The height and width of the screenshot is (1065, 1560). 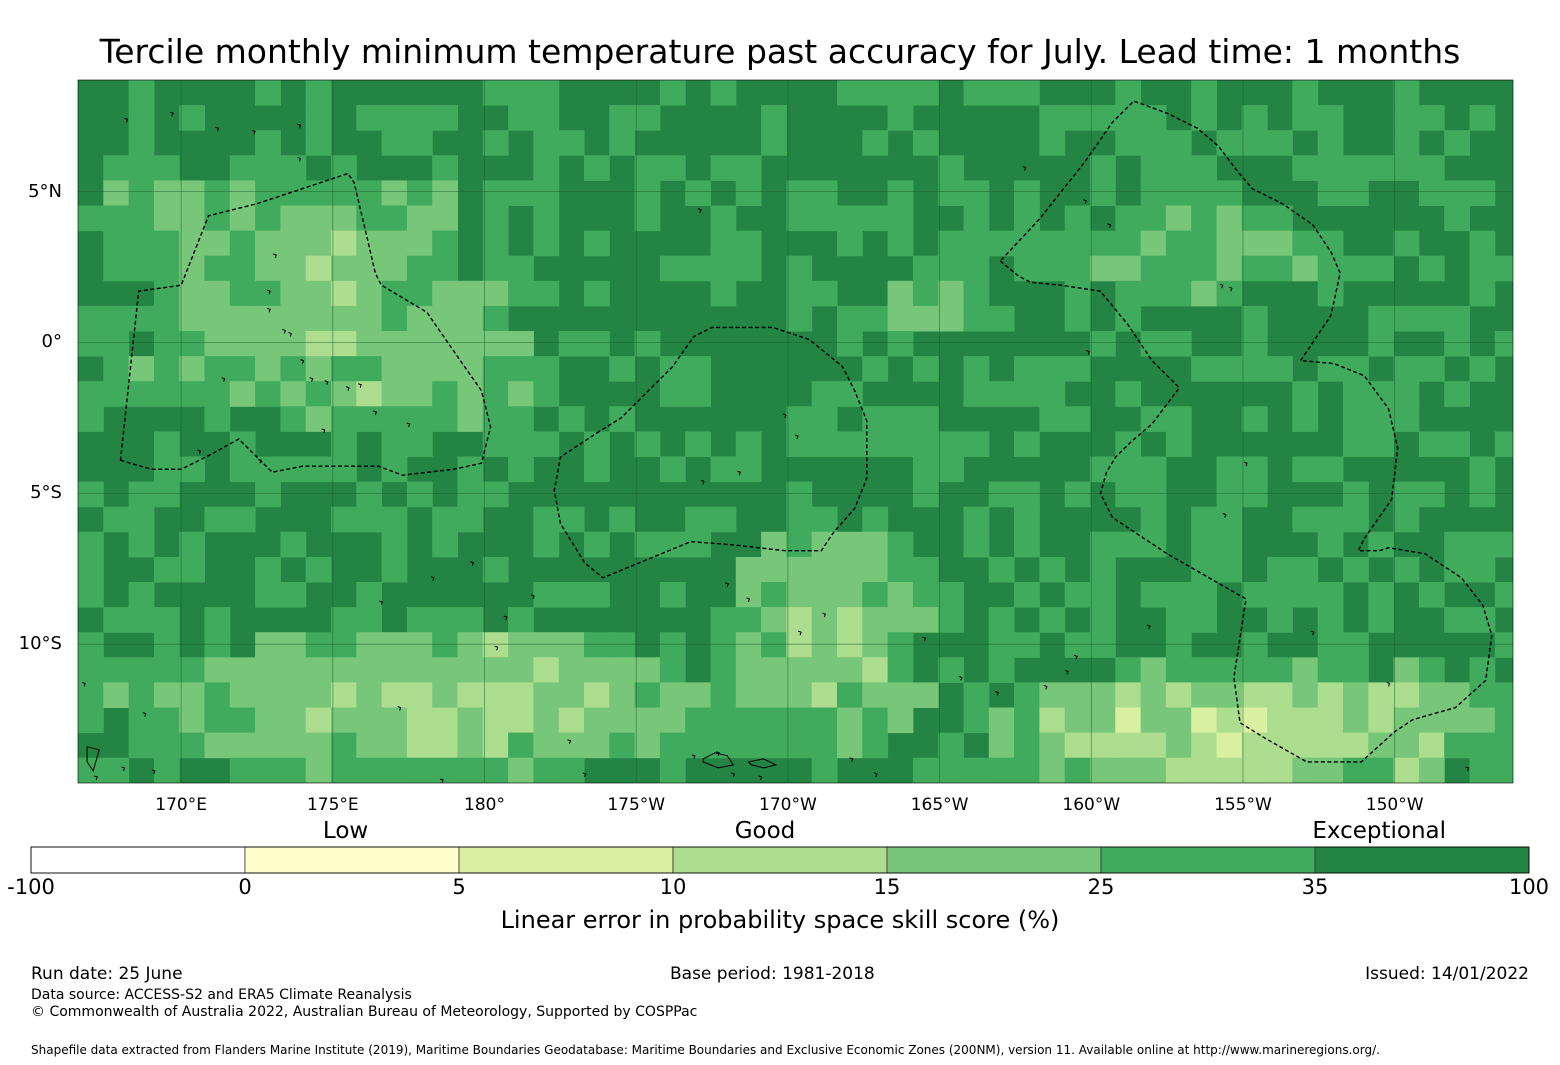 What do you see at coordinates (772, 974) in the screenshot?
I see `base-period: Base period: 1981-2018` at bounding box center [772, 974].